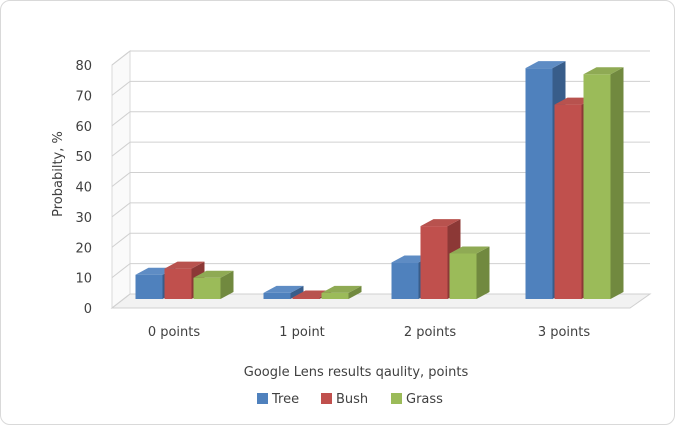 The height and width of the screenshot is (427, 677). I want to click on x-axis-categories: 0 points 1 point 2 points 3 points, so click(369, 332).